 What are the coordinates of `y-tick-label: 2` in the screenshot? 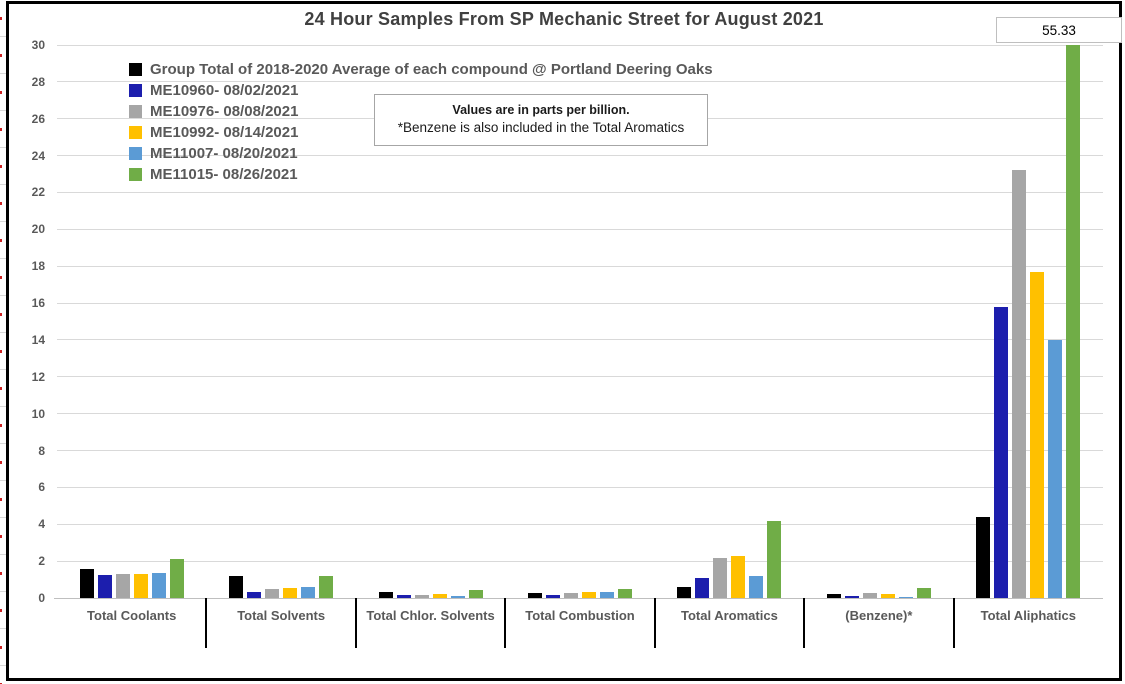 It's located at (41, 561).